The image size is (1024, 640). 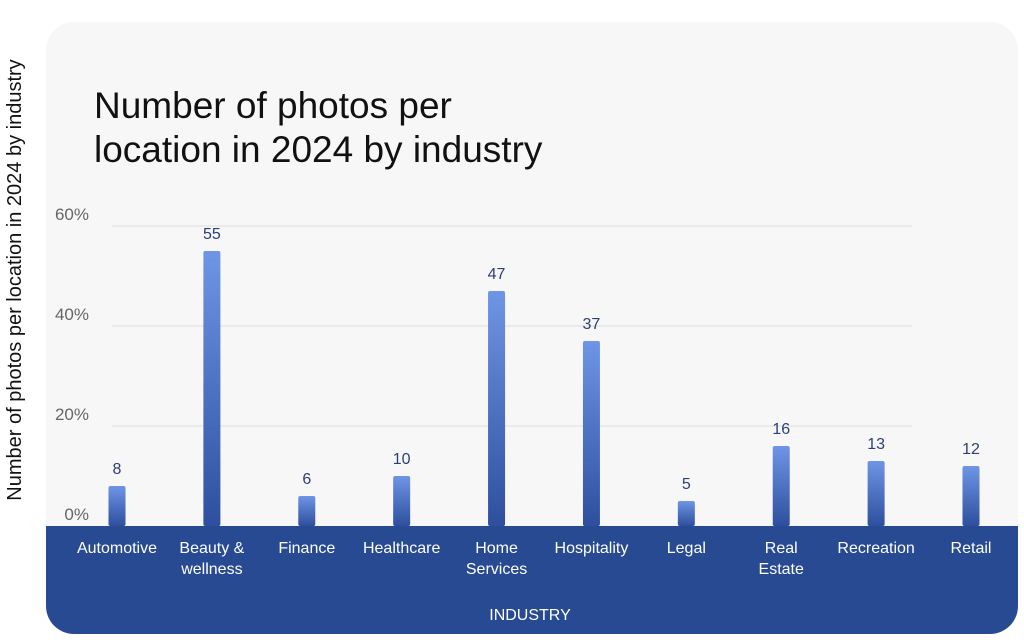 I want to click on value-label: 8, so click(x=117, y=469).